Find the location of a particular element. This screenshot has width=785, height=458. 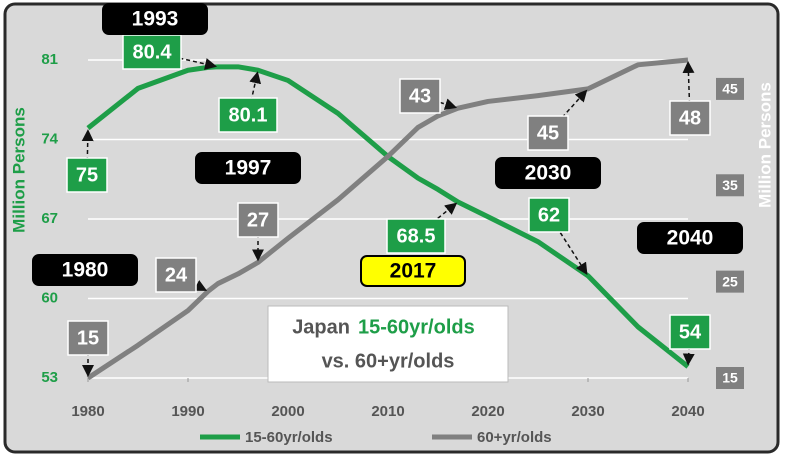

y2-axis-label: Million Persons is located at coordinates (764, 145).